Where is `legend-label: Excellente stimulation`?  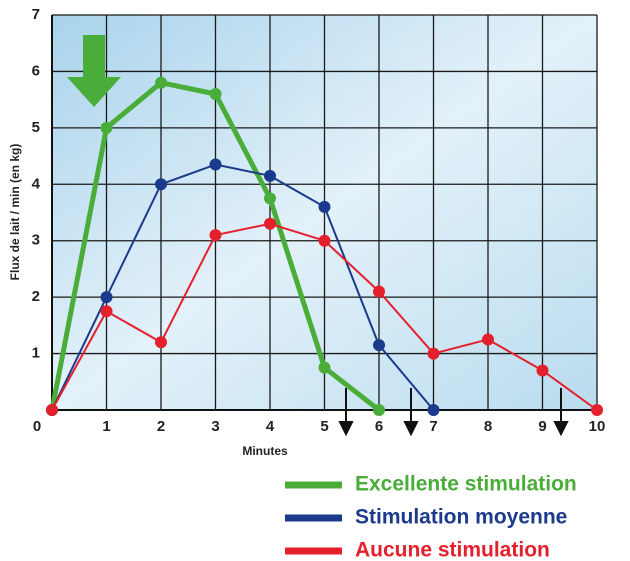 legend-label: Excellente stimulation is located at coordinates (466, 484).